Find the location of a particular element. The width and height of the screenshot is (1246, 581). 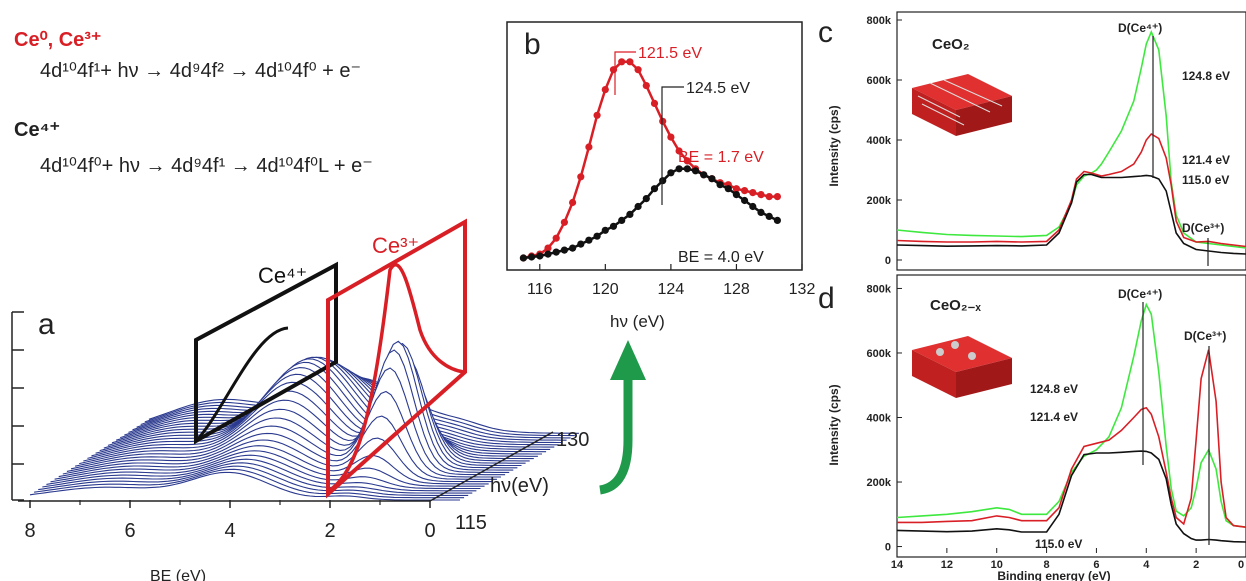

xaxis-tick-label: 6 is located at coordinates (1096, 565).